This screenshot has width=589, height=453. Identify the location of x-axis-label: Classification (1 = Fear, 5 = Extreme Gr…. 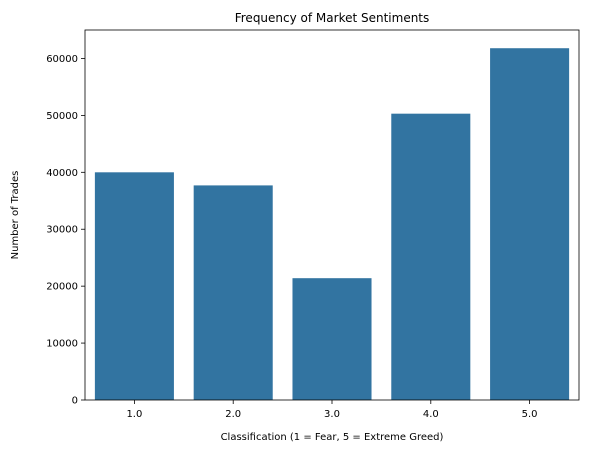
(332, 437).